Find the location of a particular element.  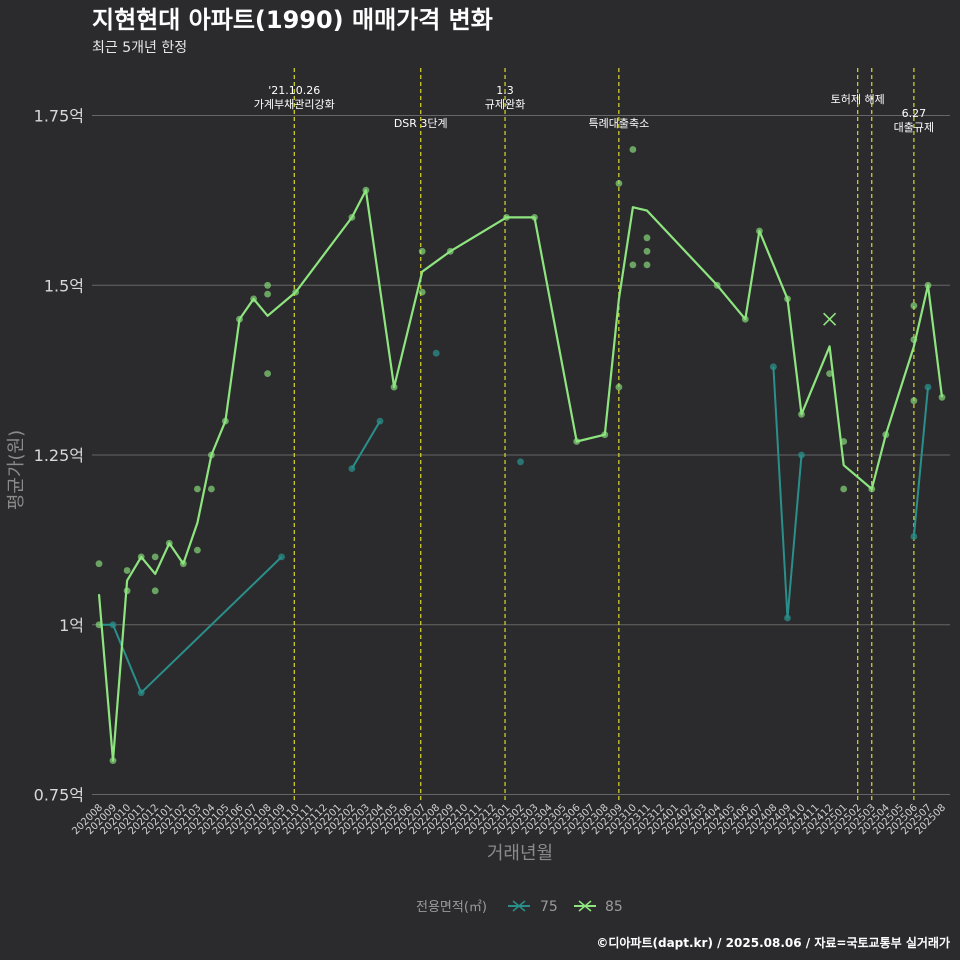

event-label: 6.27 is located at coordinates (914, 113).